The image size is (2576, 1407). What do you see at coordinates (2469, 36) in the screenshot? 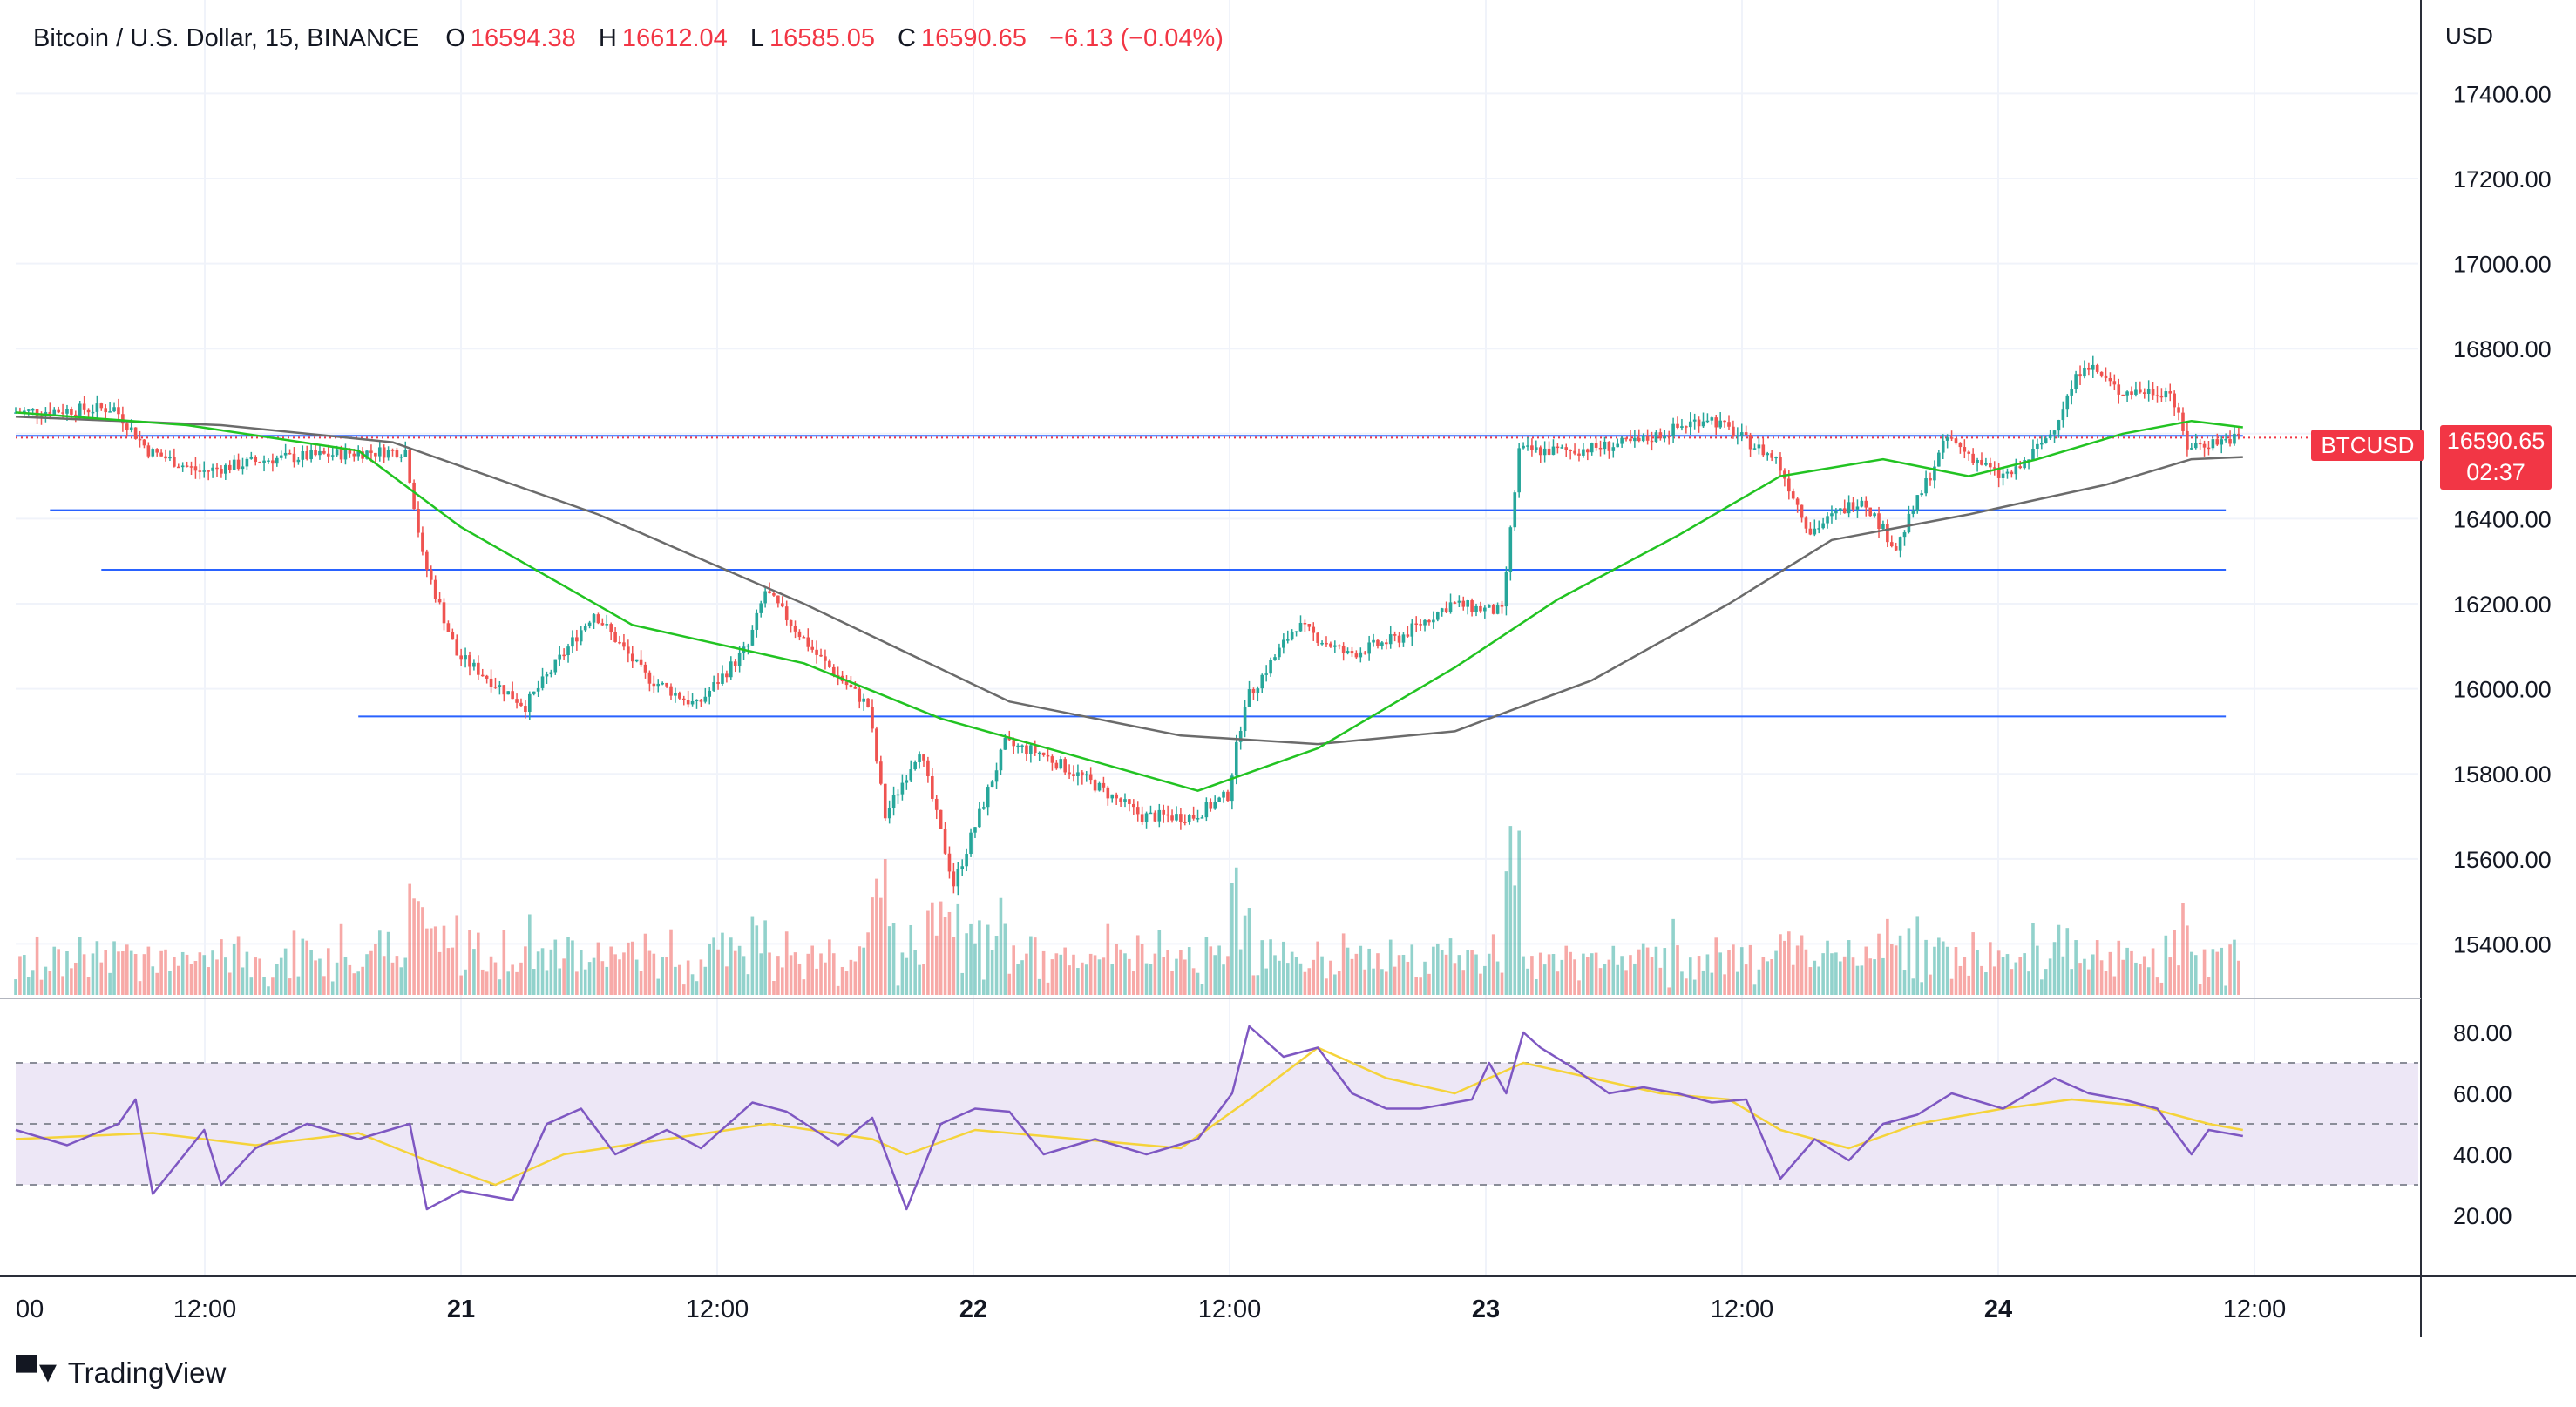
I see `currency-label: USD` at bounding box center [2469, 36].